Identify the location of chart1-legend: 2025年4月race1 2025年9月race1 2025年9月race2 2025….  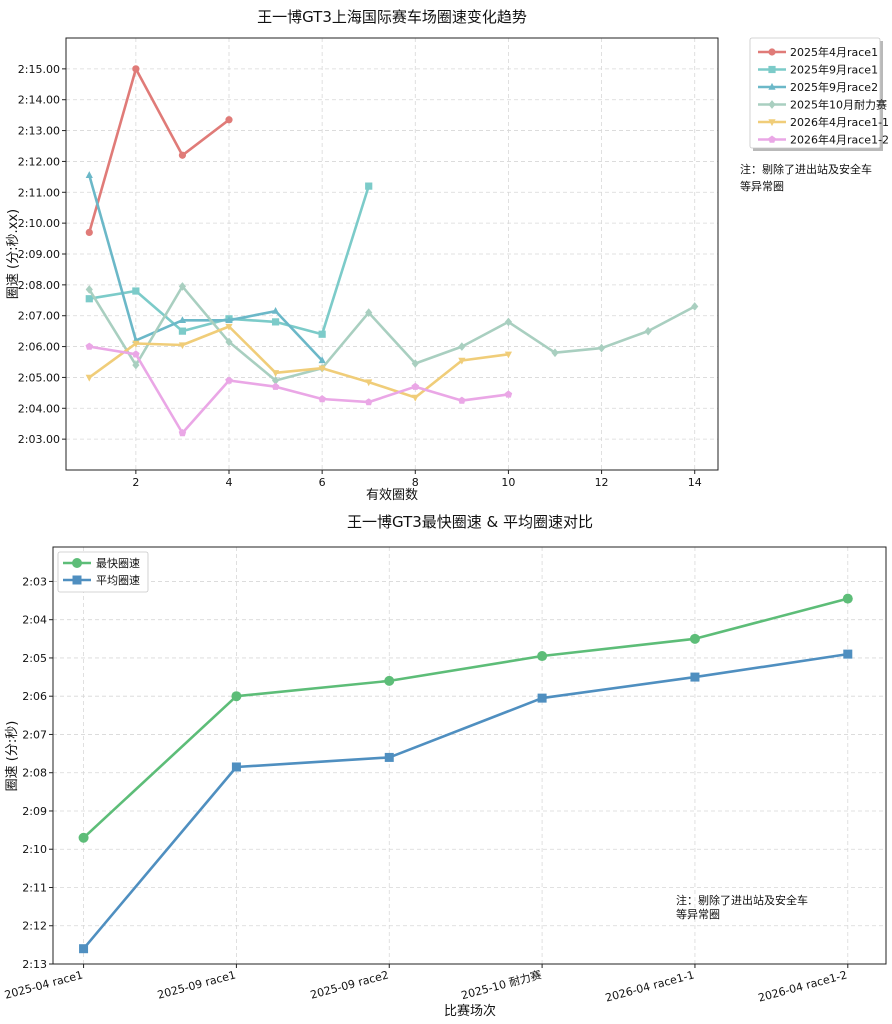
(819, 94).